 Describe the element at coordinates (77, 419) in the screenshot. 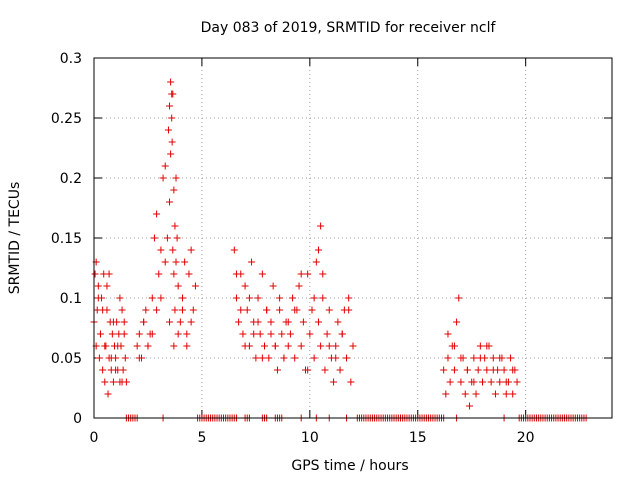

I see `y-tick-label: 0` at that location.